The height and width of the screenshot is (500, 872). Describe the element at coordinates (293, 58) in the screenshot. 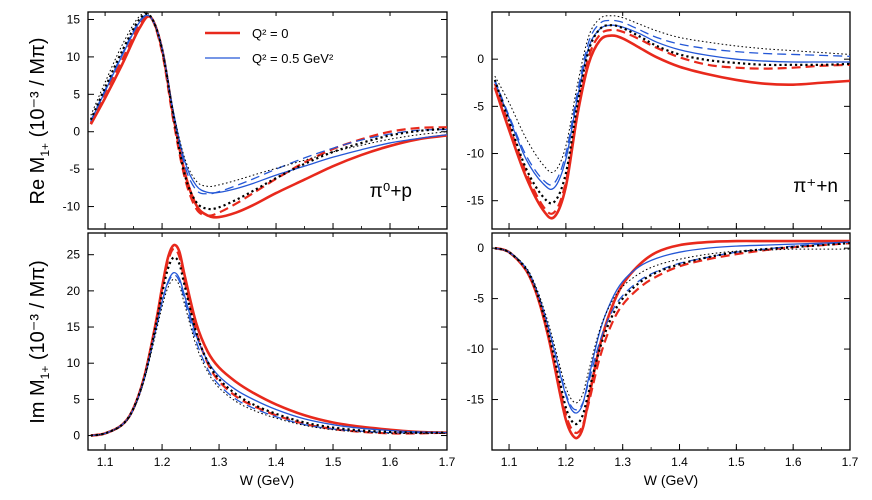

I see `legend-label-q05: Q² = 0.5 GeV²` at that location.